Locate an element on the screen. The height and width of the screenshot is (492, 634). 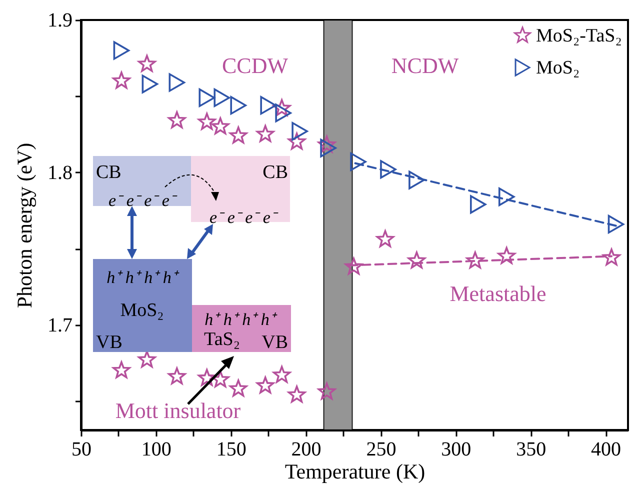
y-tick-label: 1.7 is located at coordinates (60, 325).